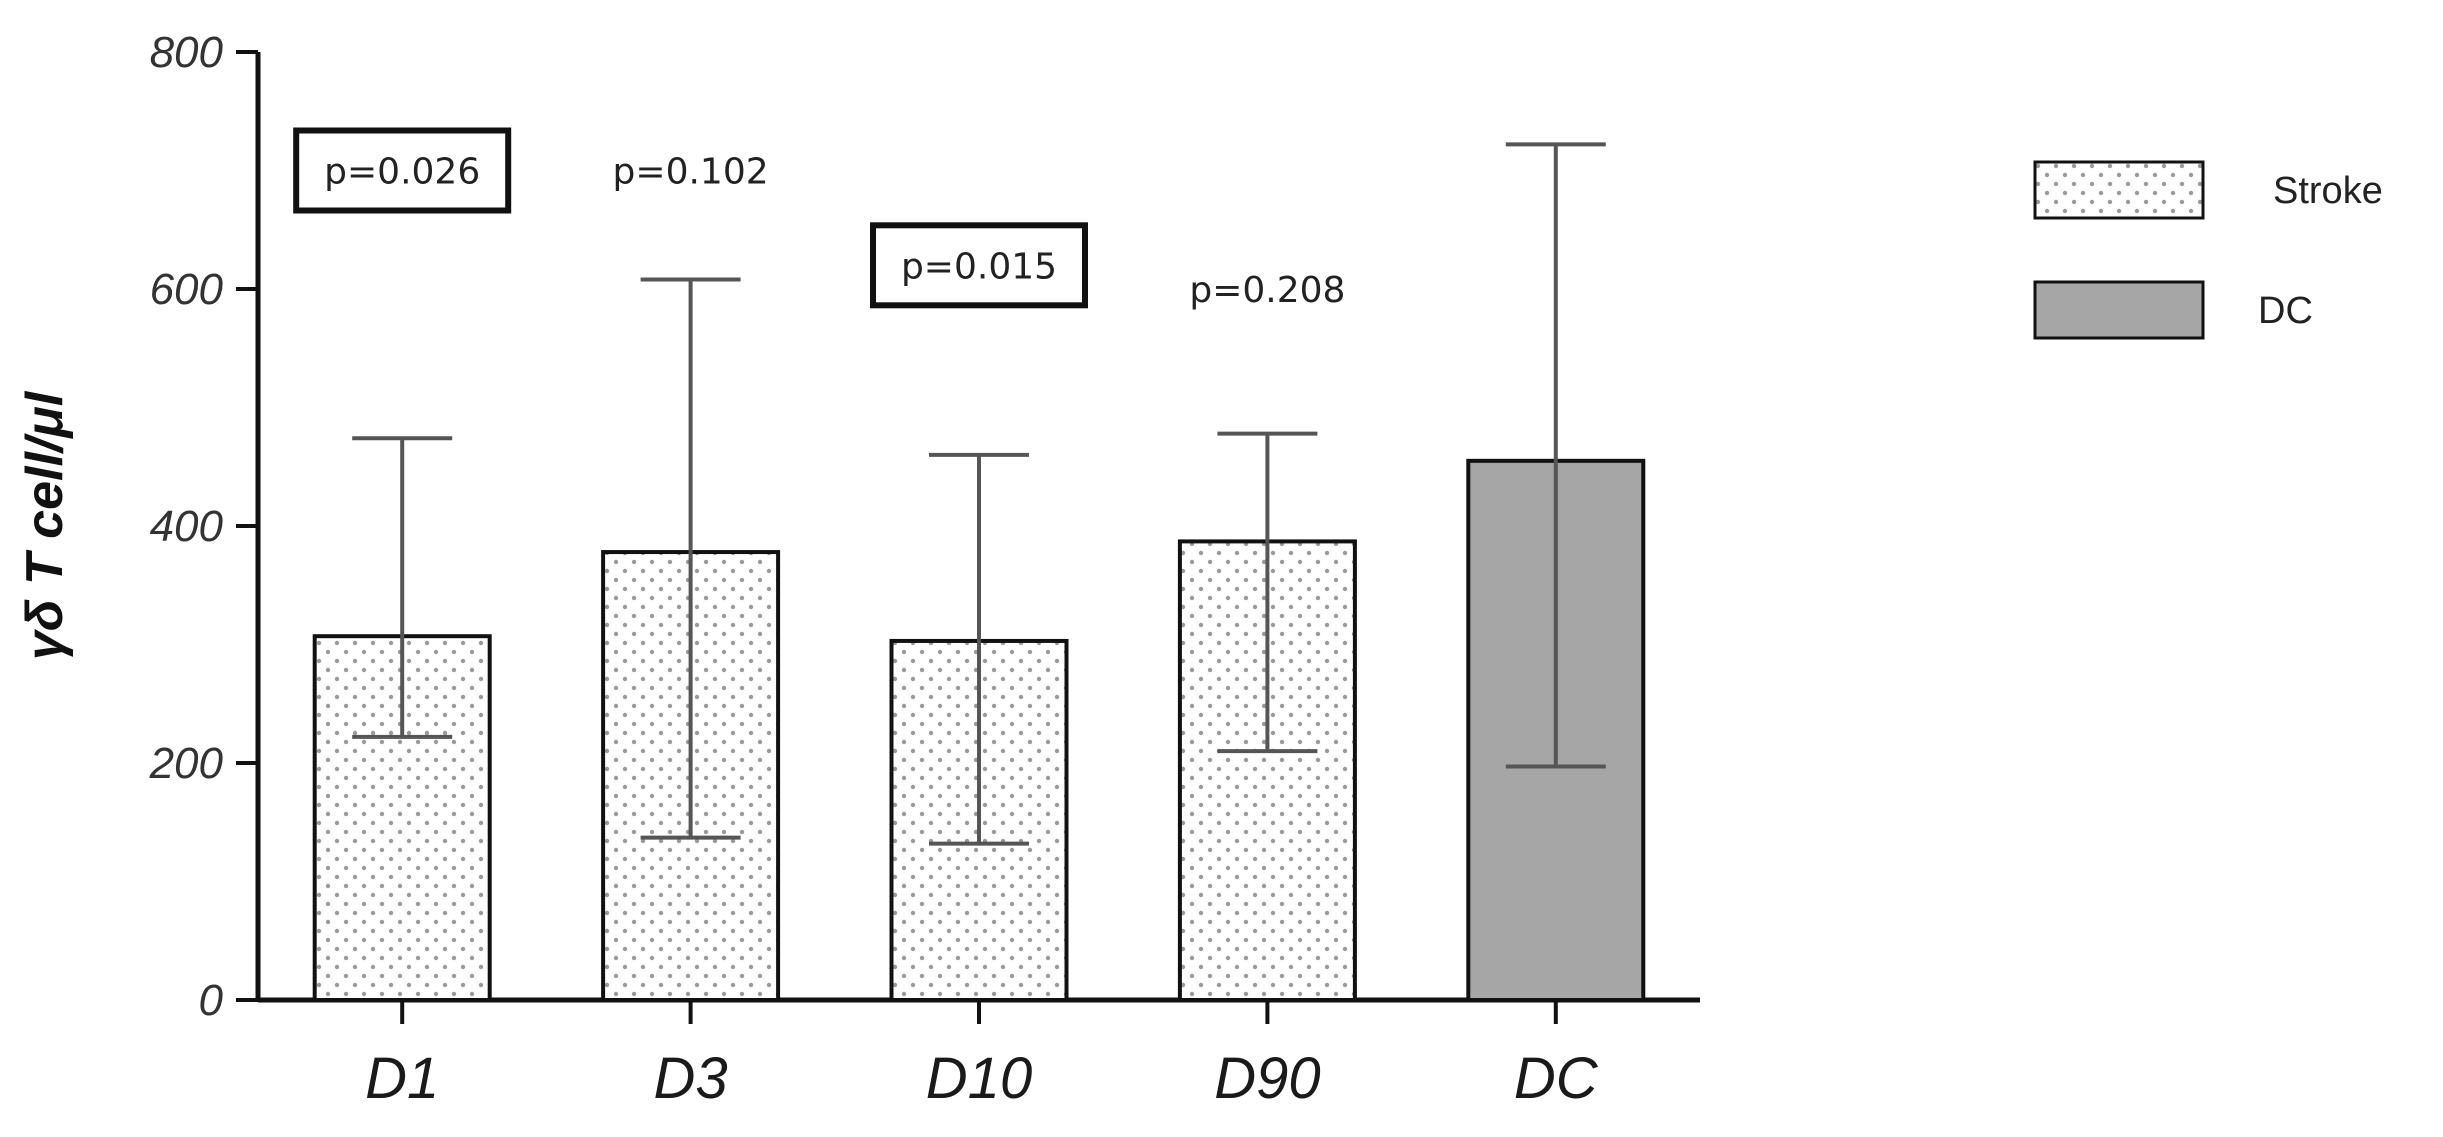  Describe the element at coordinates (979, 1078) in the screenshot. I see `x-tick-label: D10` at that location.